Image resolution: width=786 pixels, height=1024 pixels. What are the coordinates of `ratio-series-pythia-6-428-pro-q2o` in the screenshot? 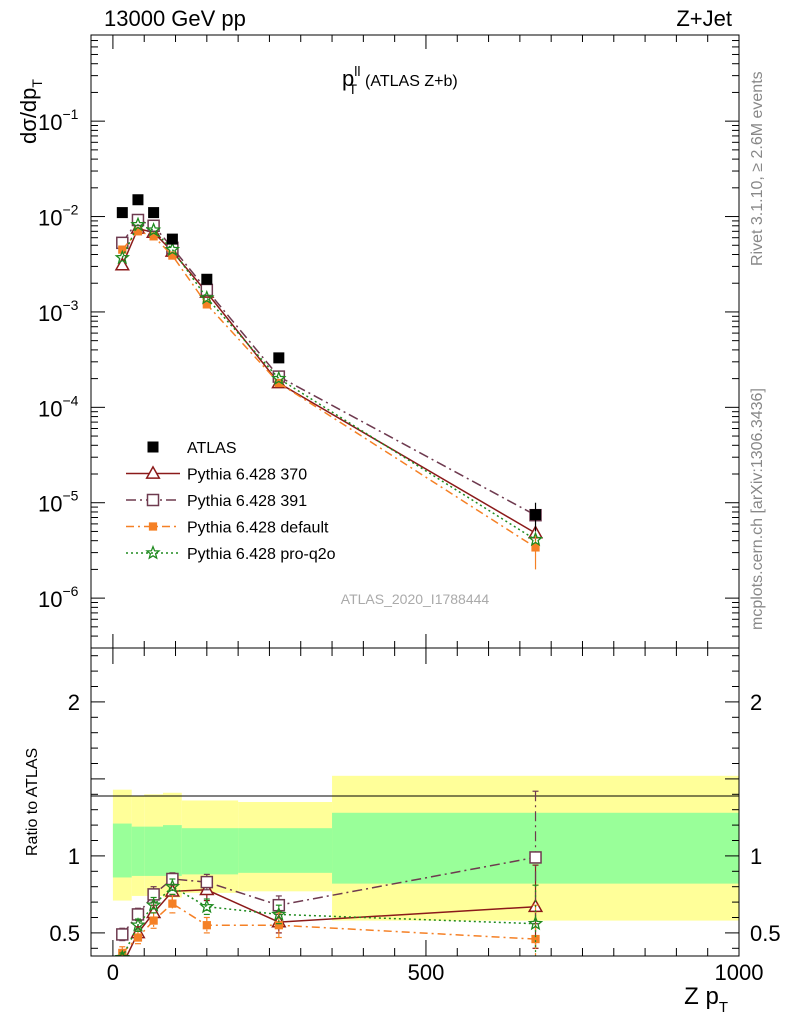 It's located at (329, 917).